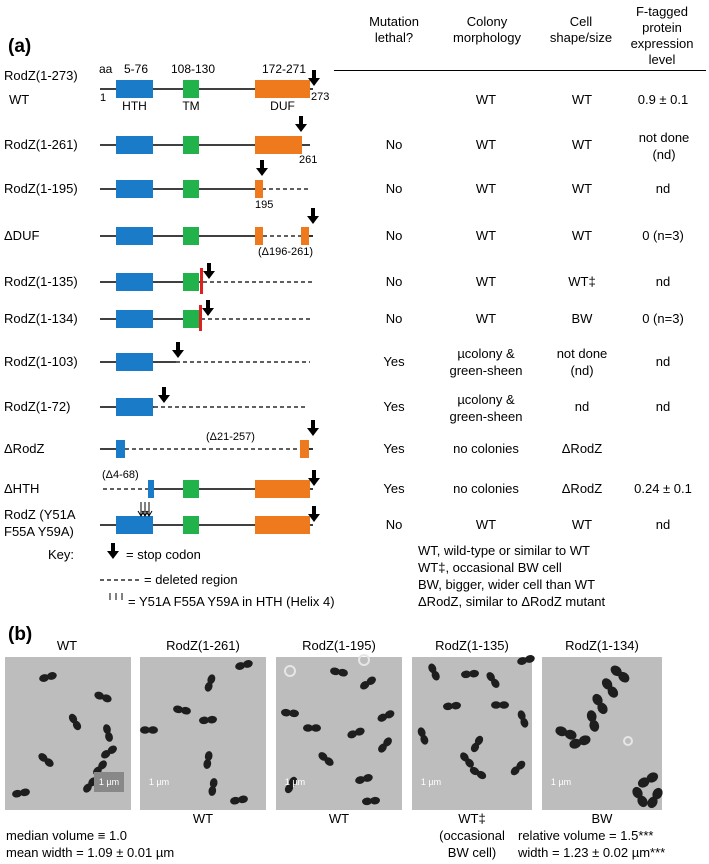 Image resolution: width=709 pixels, height=864 pixels. Describe the element at coordinates (507, 584) in the screenshot. I see `legend-line: BW, bigger, wider cell than WT` at that location.